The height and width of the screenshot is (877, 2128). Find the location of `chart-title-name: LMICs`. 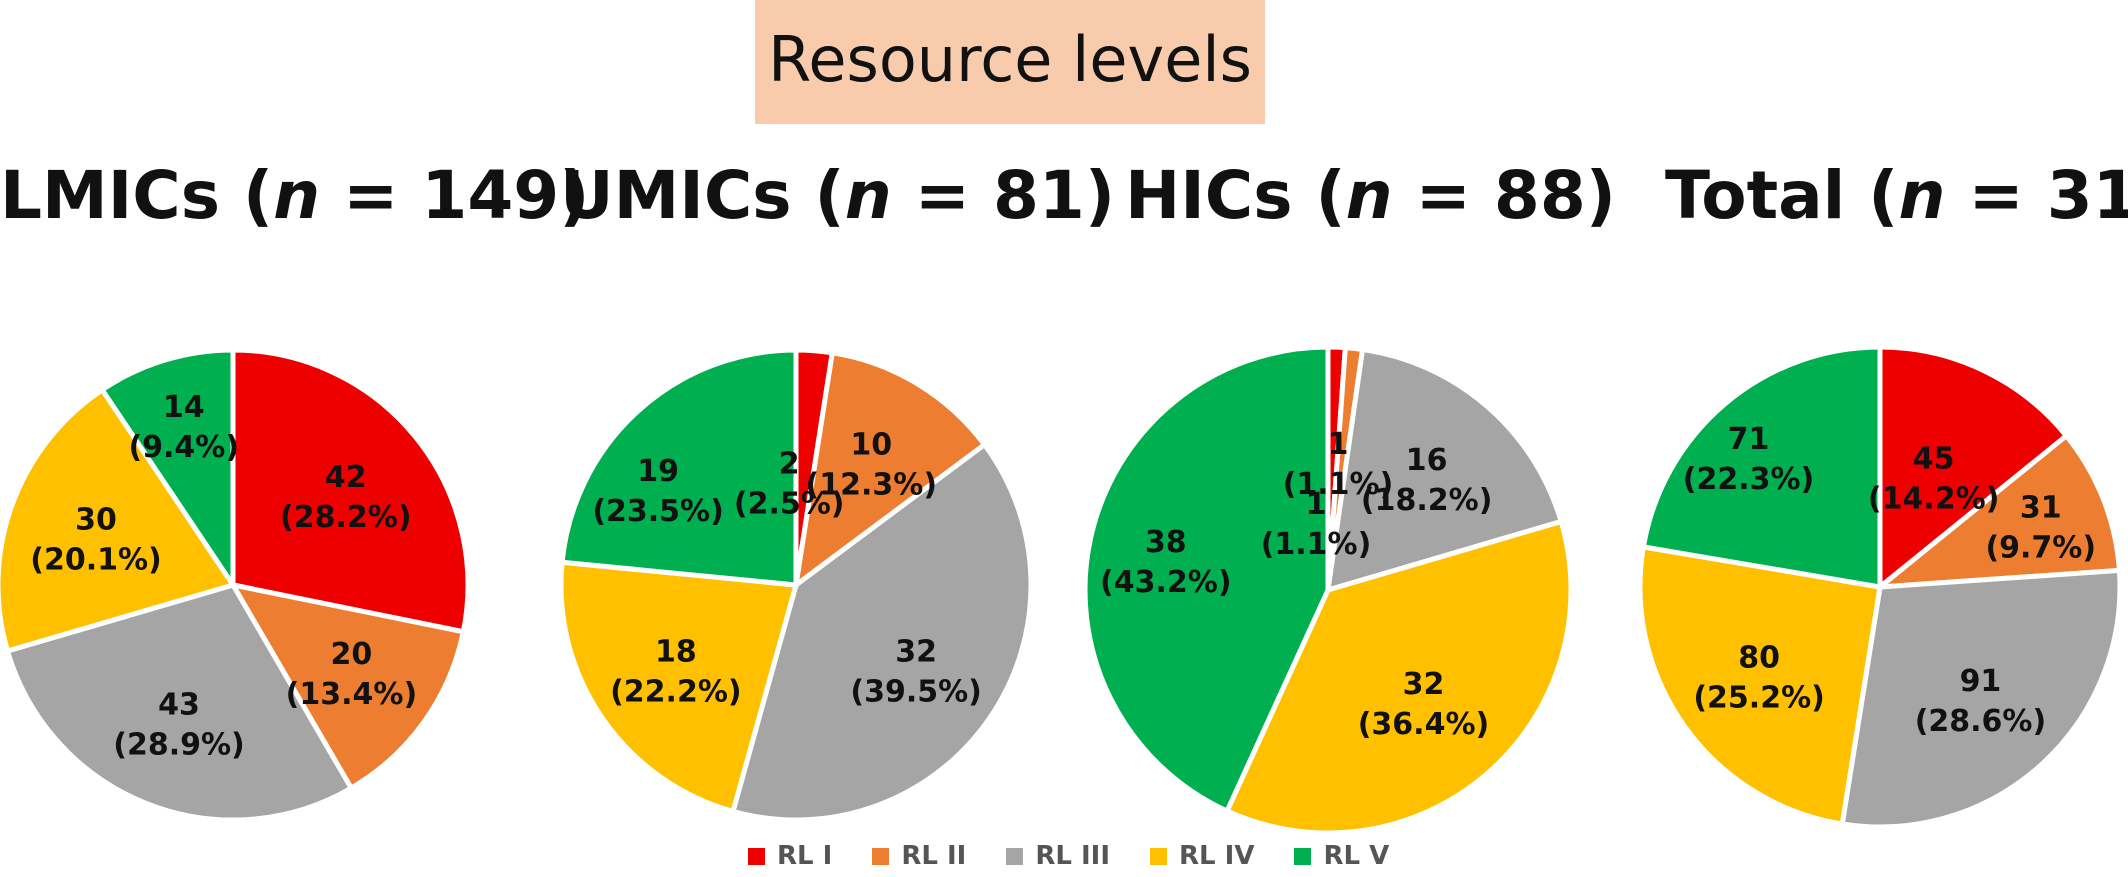

chart-title-name: LMICs is located at coordinates (110, 195).